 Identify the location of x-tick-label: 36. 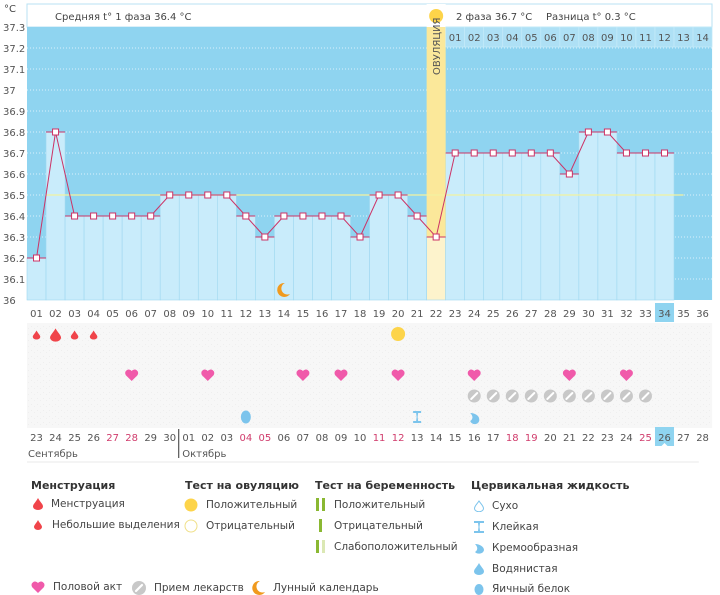
(702, 314).